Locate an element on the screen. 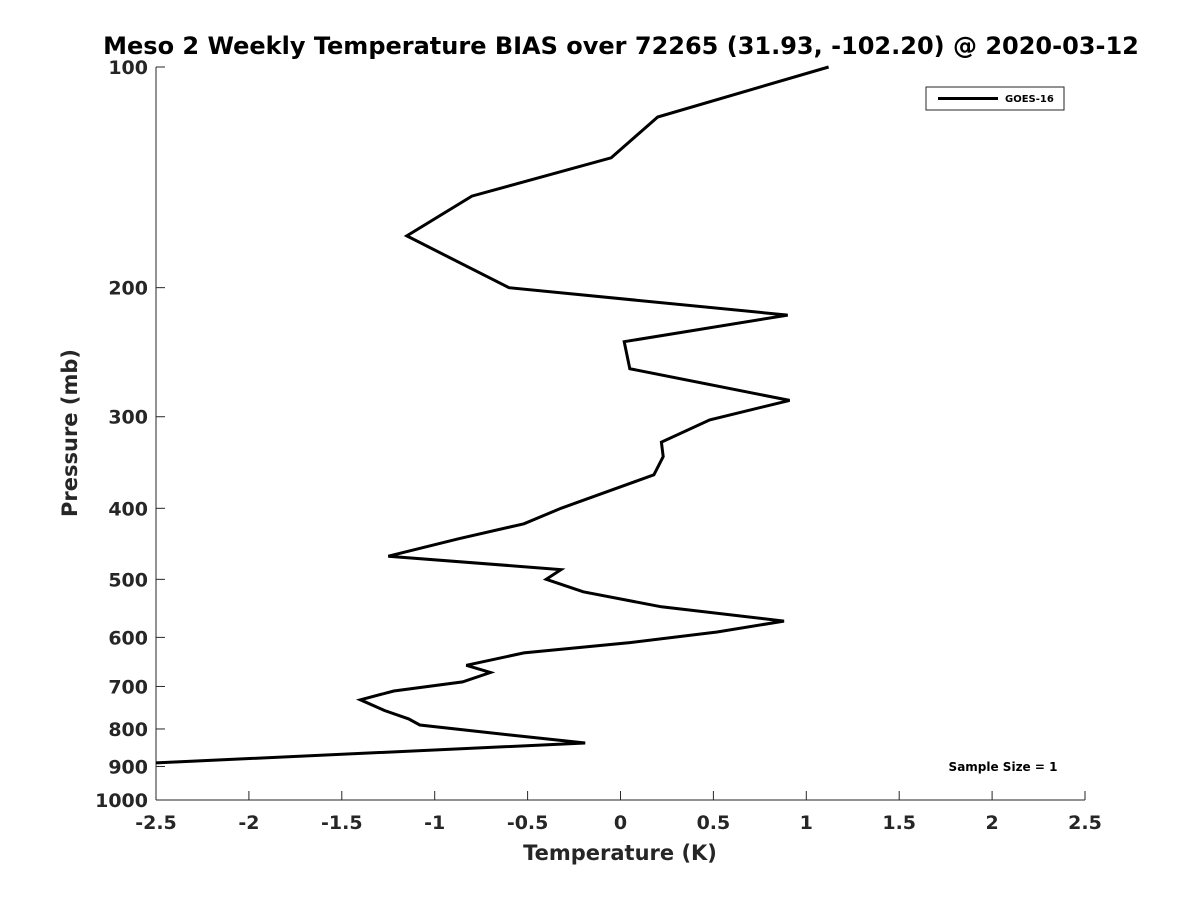 This screenshot has width=1200, height=900. y-tick-label: 800 is located at coordinates (128, 730).